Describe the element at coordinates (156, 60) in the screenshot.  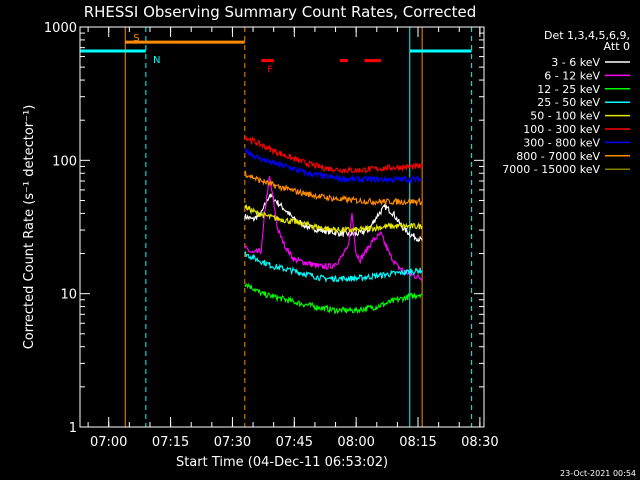
I see `flag-label-n: N` at that location.